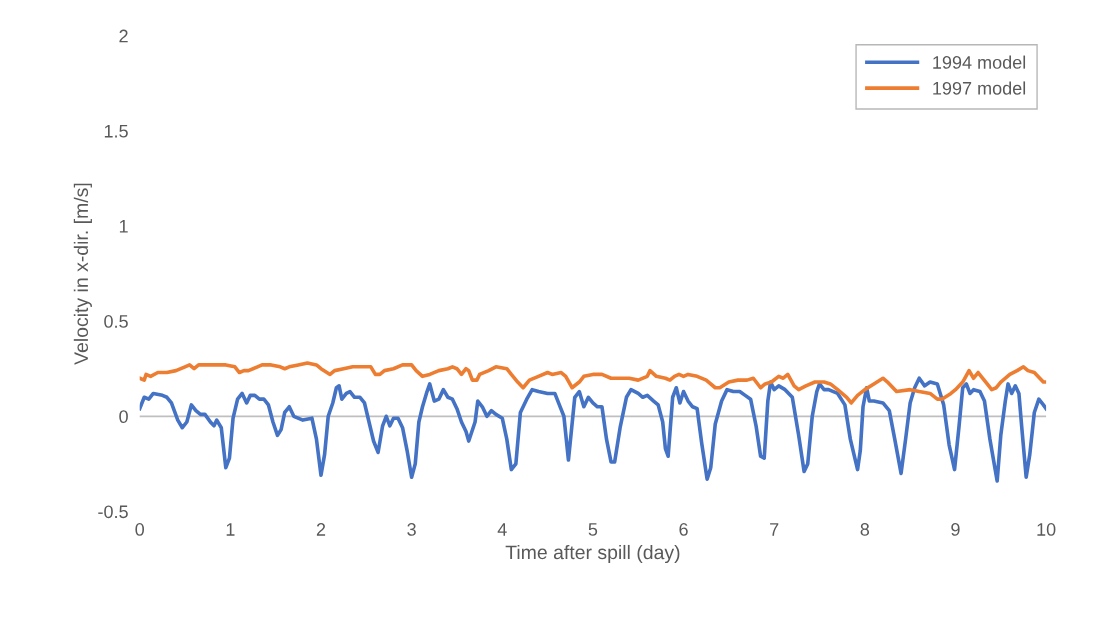  What do you see at coordinates (321, 529) in the screenshot?
I see `x-tick-label: 2` at bounding box center [321, 529].